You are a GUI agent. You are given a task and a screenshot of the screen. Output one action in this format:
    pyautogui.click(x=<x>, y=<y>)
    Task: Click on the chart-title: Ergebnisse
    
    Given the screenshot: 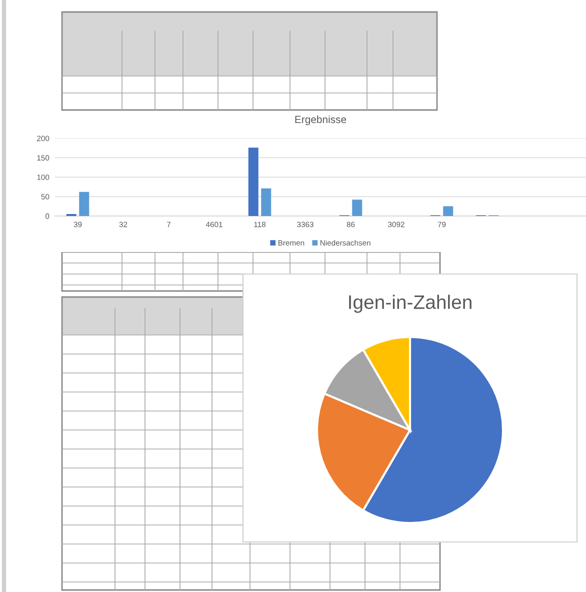 What is the action you would take?
    pyautogui.click(x=320, y=120)
    